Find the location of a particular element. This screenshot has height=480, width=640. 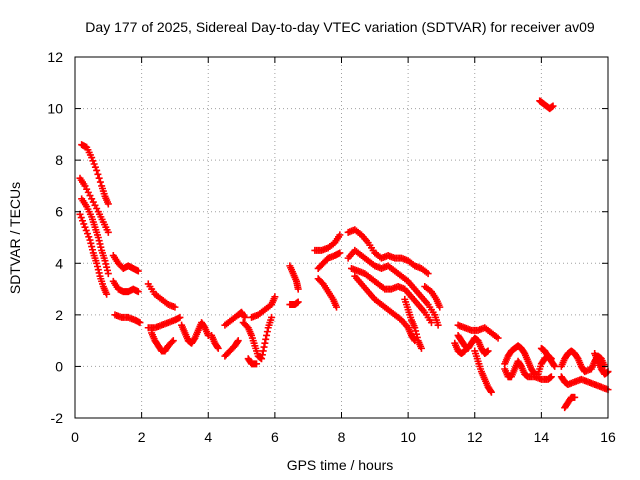

x-tick-label: 12 is located at coordinates (475, 437).